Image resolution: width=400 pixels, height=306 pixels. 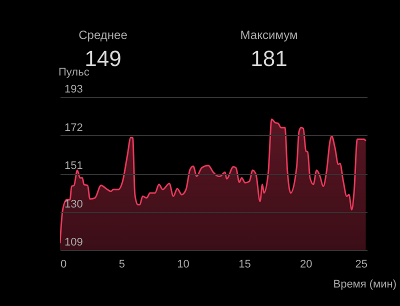 What do you see at coordinates (73, 90) in the screenshot?
I see `y-tick-label: 193` at bounding box center [73, 90].